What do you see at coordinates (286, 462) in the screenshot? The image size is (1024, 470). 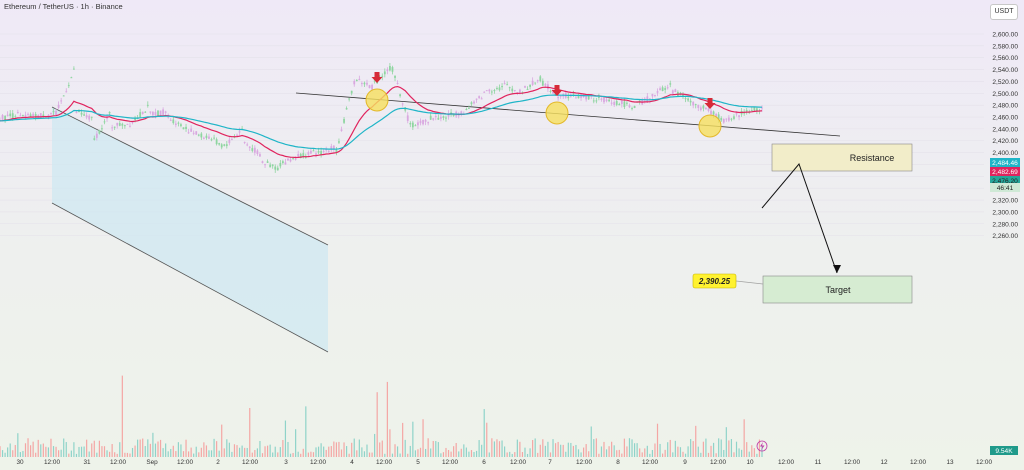 I see `x-tick-label: 3` at bounding box center [286, 462].